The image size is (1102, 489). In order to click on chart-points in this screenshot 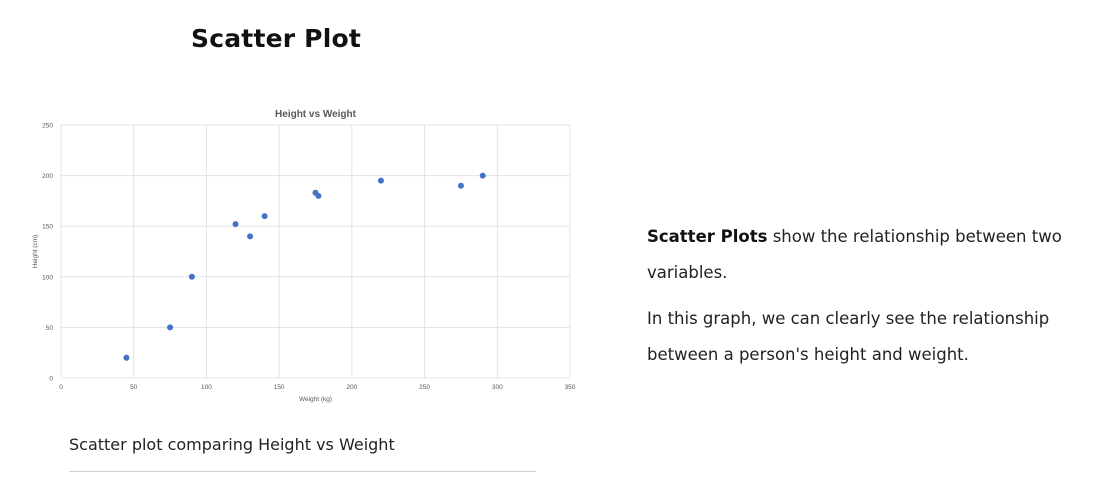, I will do `click(304, 266)`.